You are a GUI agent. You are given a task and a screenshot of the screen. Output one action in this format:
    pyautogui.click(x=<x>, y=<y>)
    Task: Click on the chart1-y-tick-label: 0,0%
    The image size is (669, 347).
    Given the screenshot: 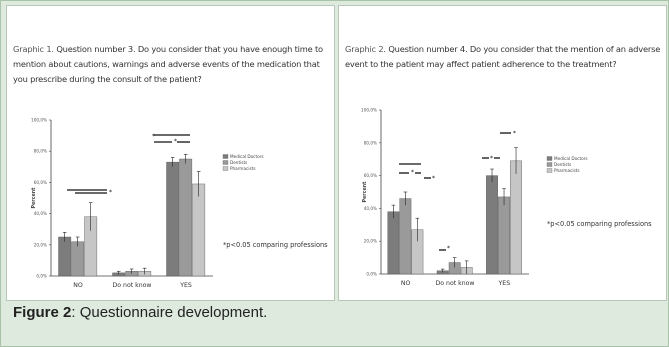 What is the action you would take?
    pyautogui.click(x=41, y=276)
    